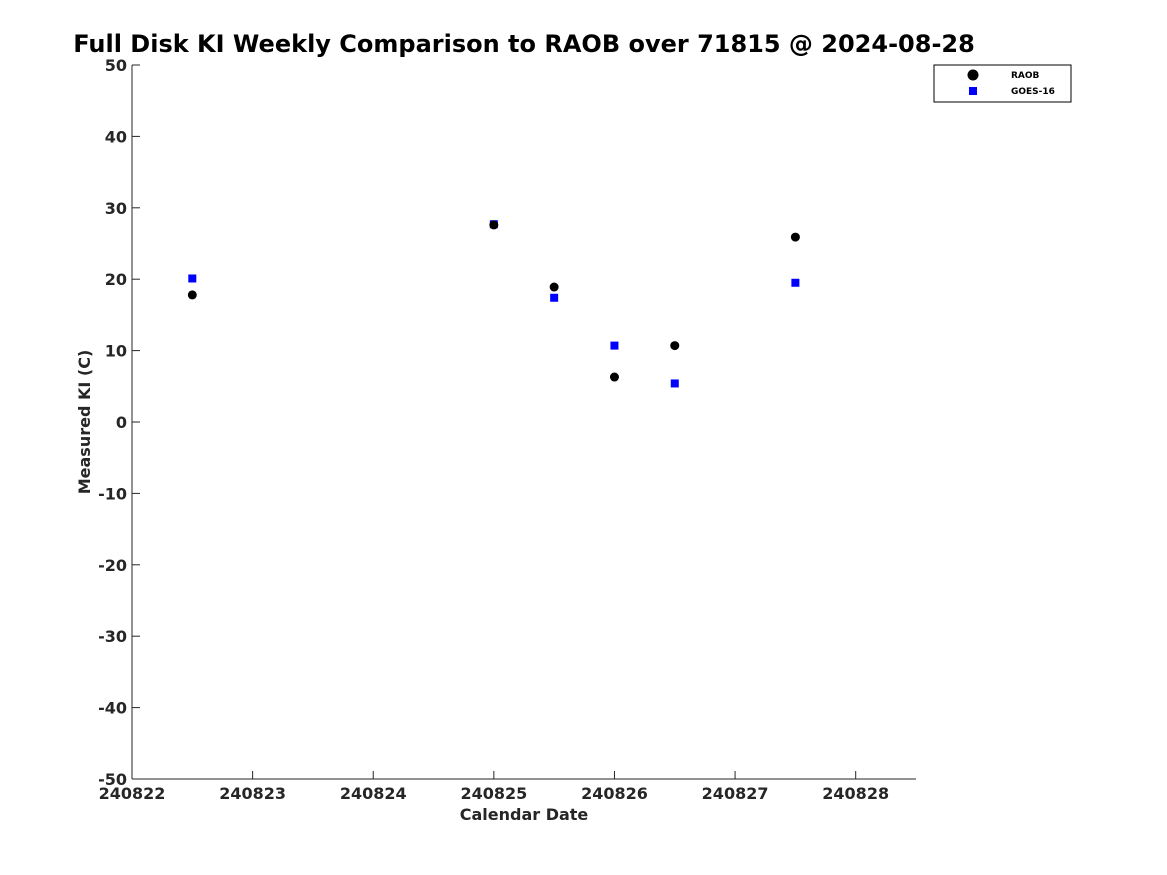 Image resolution: width=1167 pixels, height=875 pixels. What do you see at coordinates (112, 636) in the screenshot?
I see `y-tick-label: -30` at bounding box center [112, 636].